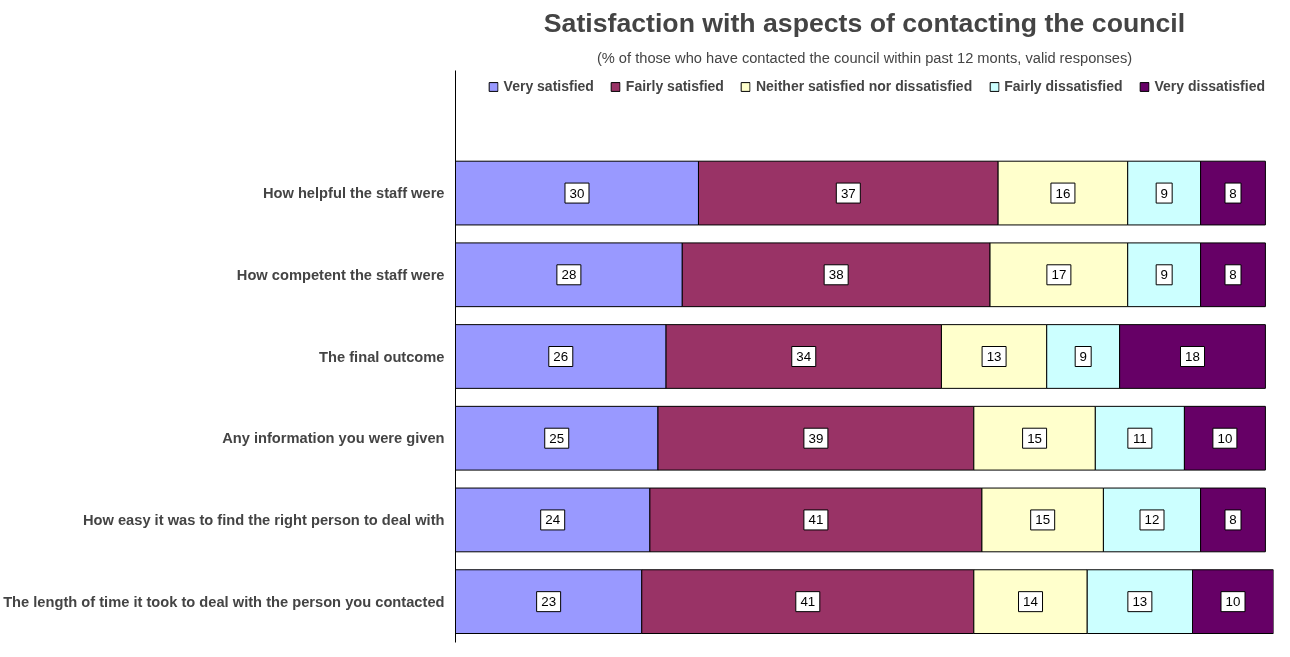 Image resolution: width=1290 pixels, height=657 pixels. I want to click on y-tick-label: How competent the staff were, so click(340, 274).